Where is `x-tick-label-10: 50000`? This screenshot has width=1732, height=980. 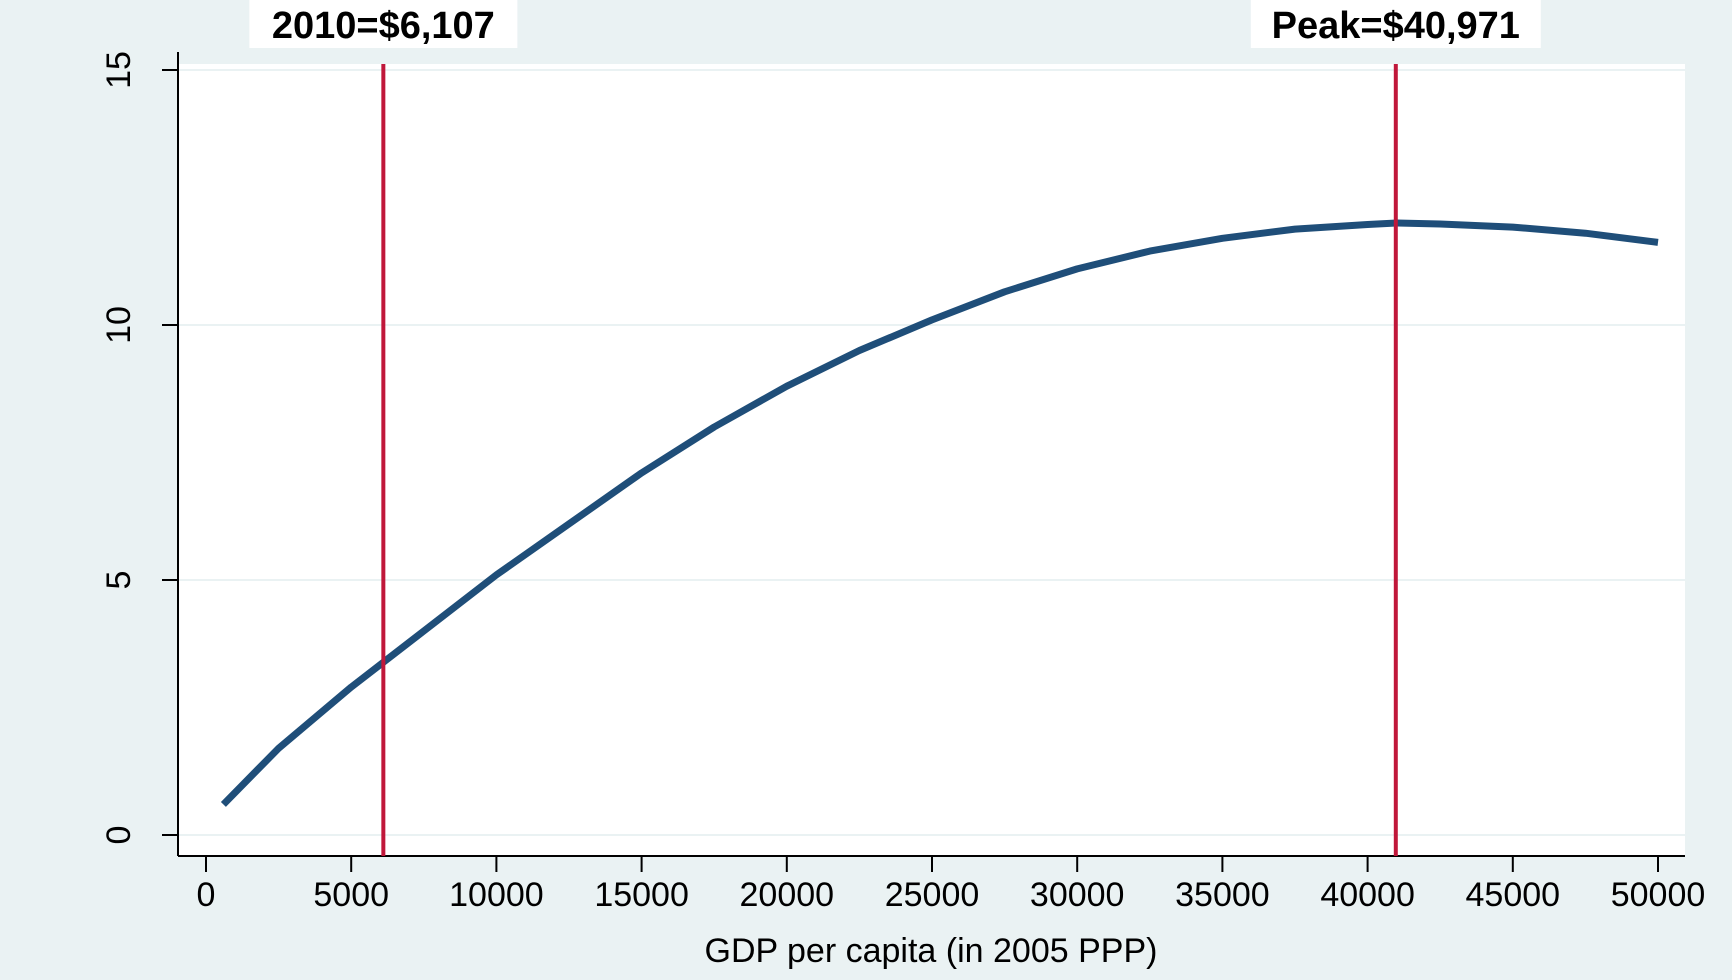 x-tick-label-10: 50000 is located at coordinates (1658, 895).